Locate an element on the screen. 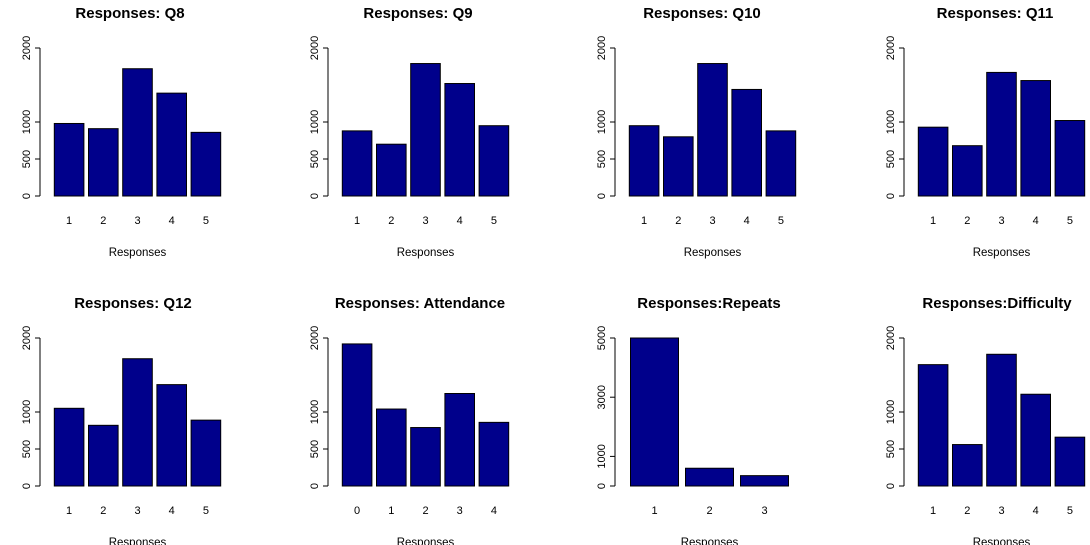 The image size is (1090, 545). chart-title: Responses: Q11 is located at coordinates (995, 13).